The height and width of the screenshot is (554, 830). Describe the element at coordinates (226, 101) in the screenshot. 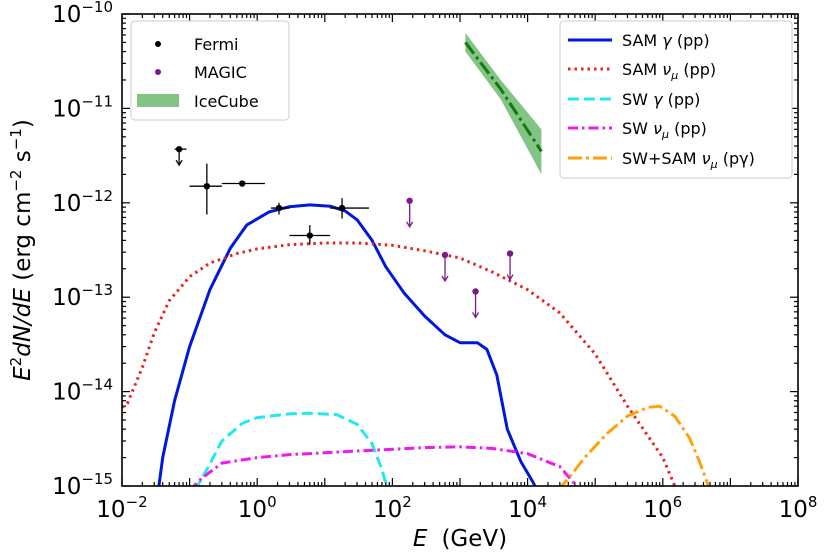

I see `legend-icecube-label: IceCube` at that location.